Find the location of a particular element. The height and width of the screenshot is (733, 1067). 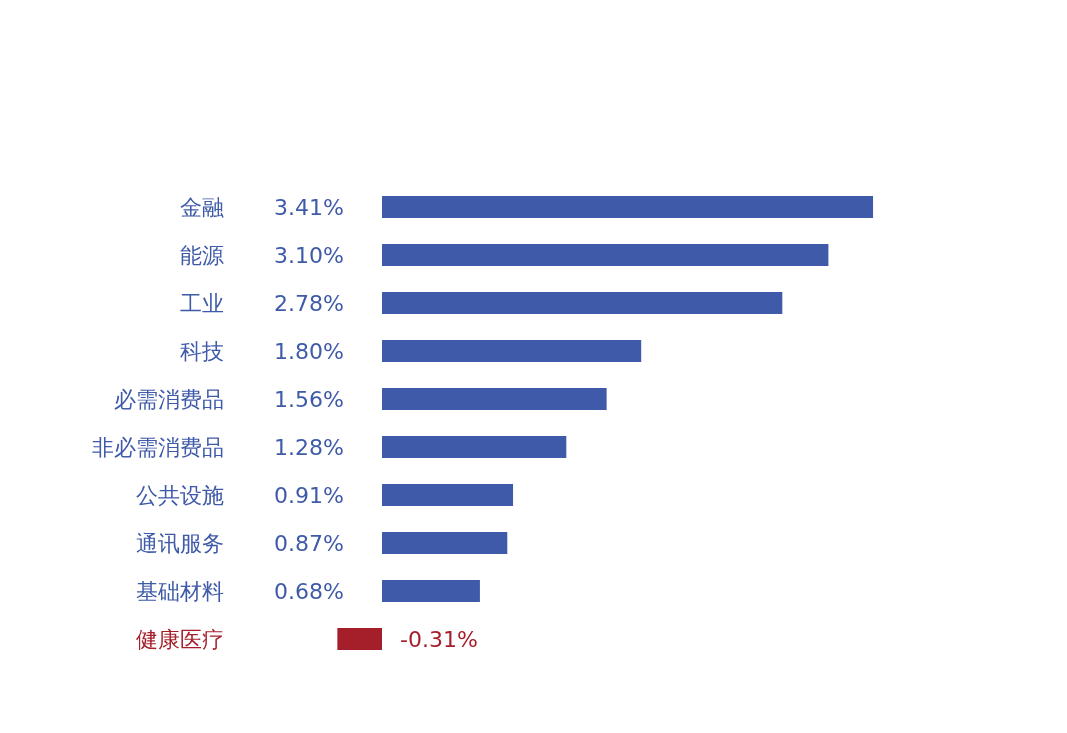

data-label: 0.87% is located at coordinates (309, 543).